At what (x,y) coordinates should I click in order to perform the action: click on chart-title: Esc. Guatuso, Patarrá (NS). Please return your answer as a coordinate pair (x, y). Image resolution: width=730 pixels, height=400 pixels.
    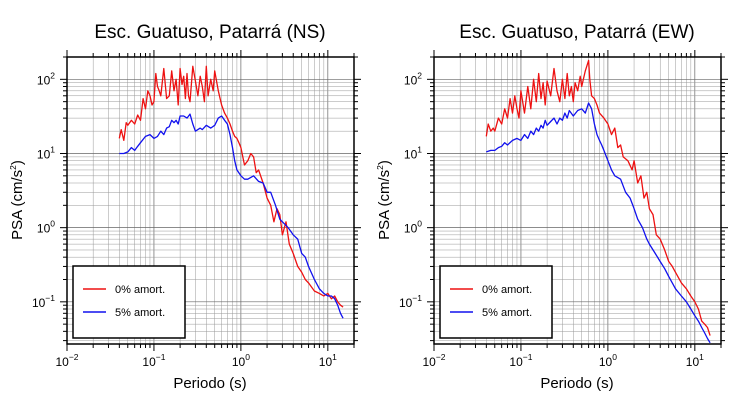
    Looking at the image, I should click on (209, 32).